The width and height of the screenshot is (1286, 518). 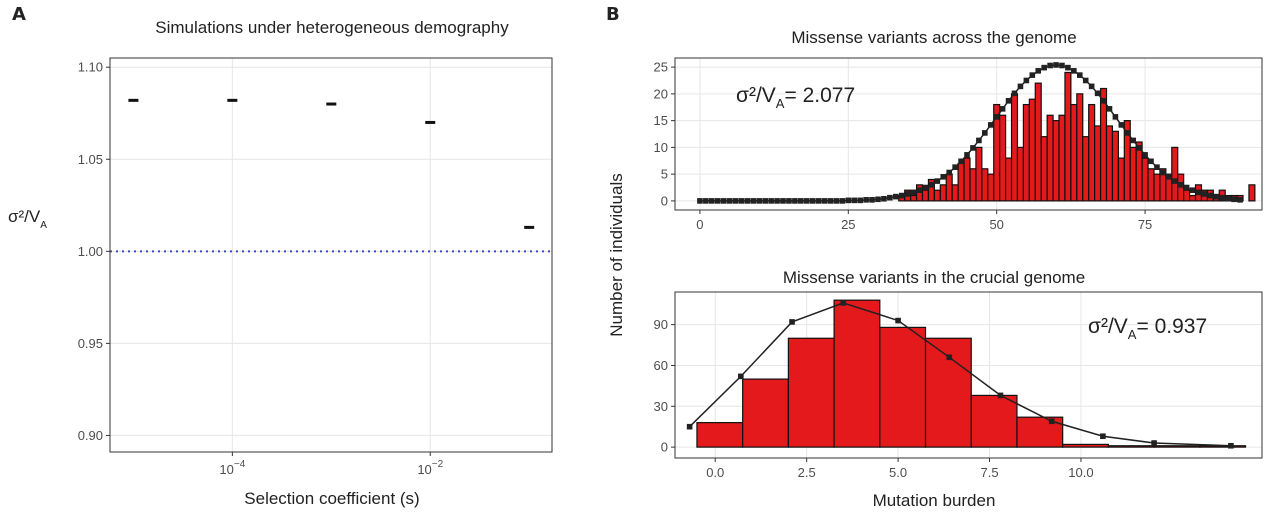 What do you see at coordinates (661, 93) in the screenshot?
I see `y-tick-label: 20` at bounding box center [661, 93].